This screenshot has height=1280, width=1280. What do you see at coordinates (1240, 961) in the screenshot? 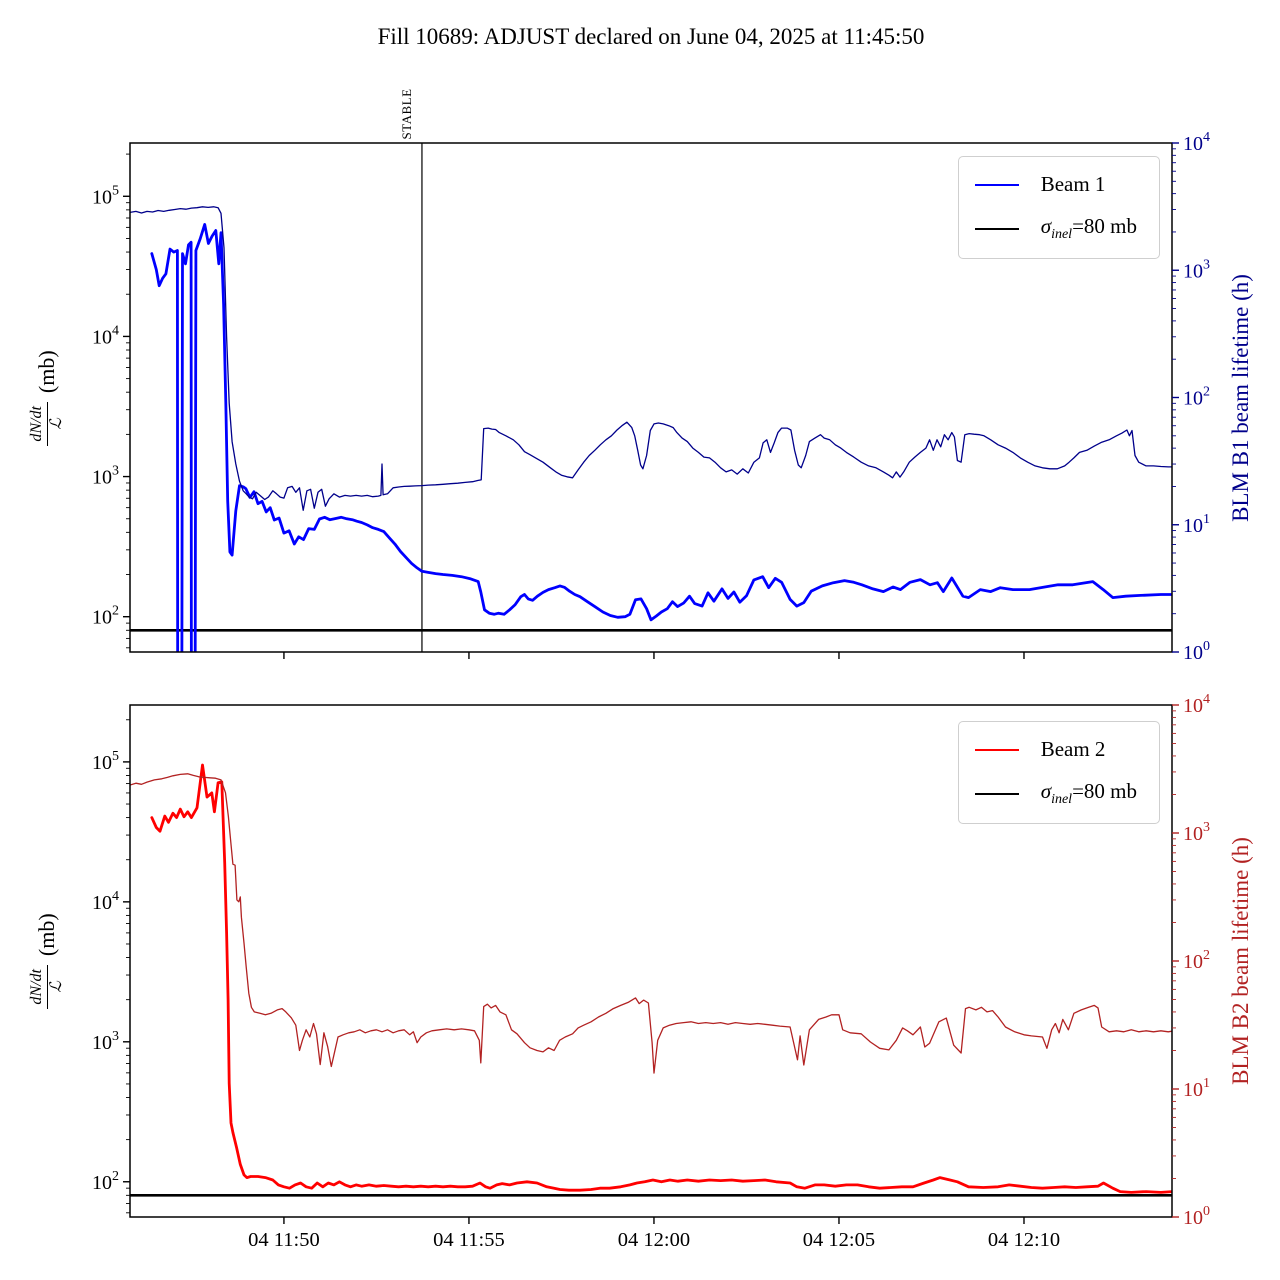
I see `ylabel-right-bottom: BLM B2 beam lifetime (h)` at bounding box center [1240, 961].